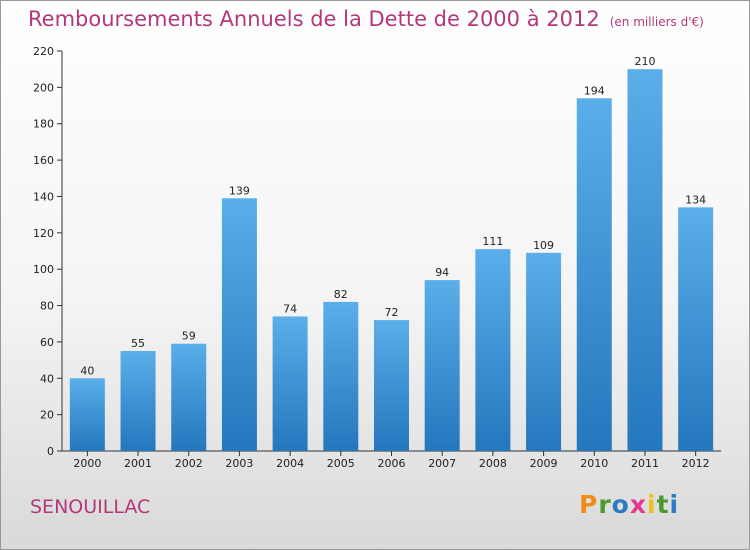  Describe the element at coordinates (620, 504) in the screenshot. I see `logo-letter: o` at that location.